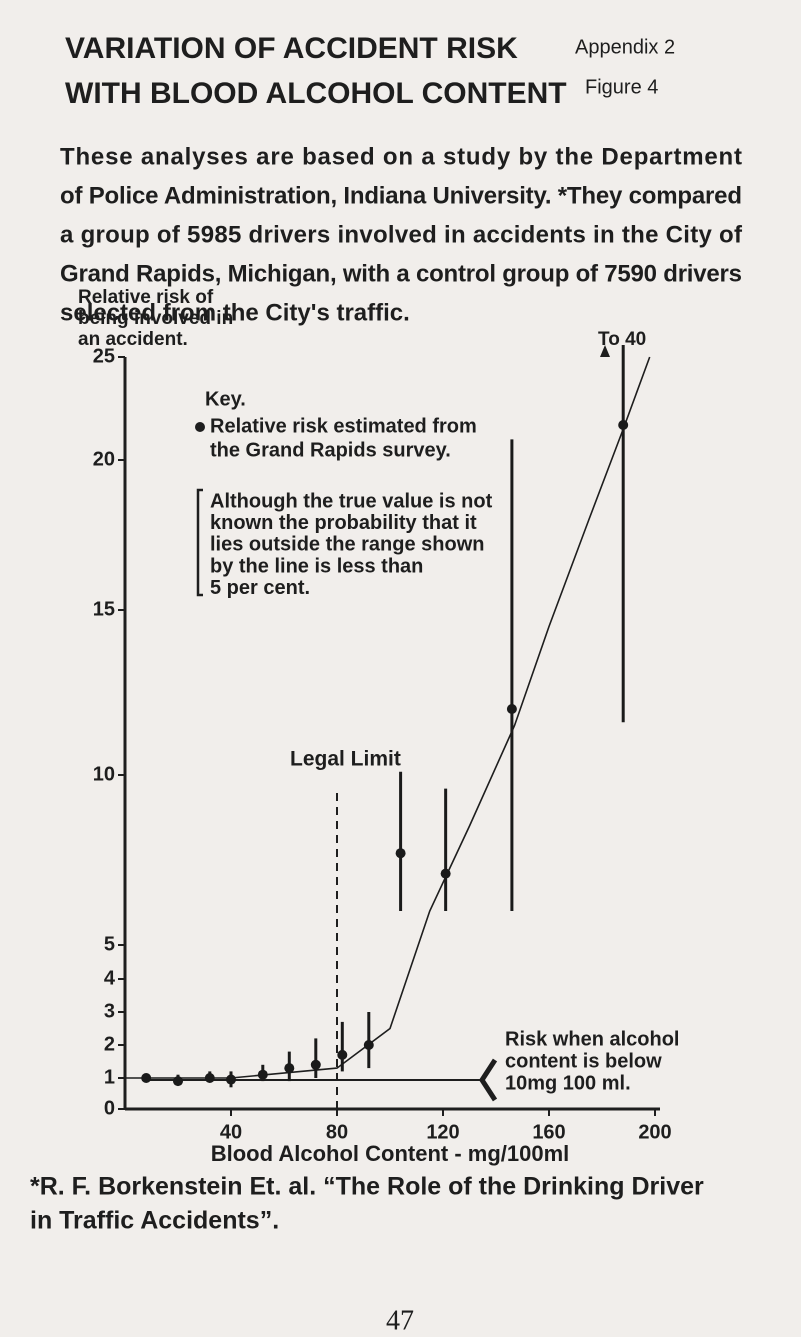 The width and height of the screenshot is (801, 1337). What do you see at coordinates (316, 566) in the screenshot?
I see `key-text: by the line is less than` at bounding box center [316, 566].